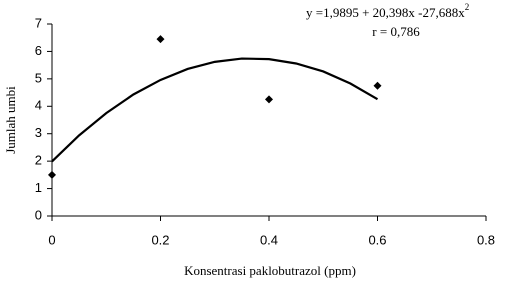  Describe the element at coordinates (396, 31) in the screenshot. I see `correlation: r = 0,786` at that location.